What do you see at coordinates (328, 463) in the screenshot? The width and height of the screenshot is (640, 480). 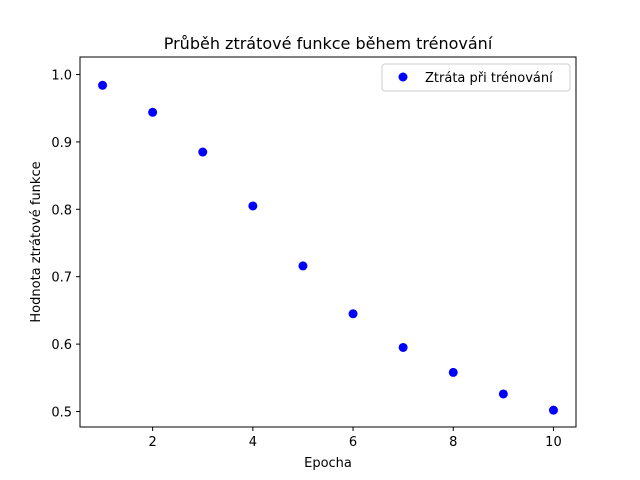 I see `x-axis-label: Epocha` at bounding box center [328, 463].